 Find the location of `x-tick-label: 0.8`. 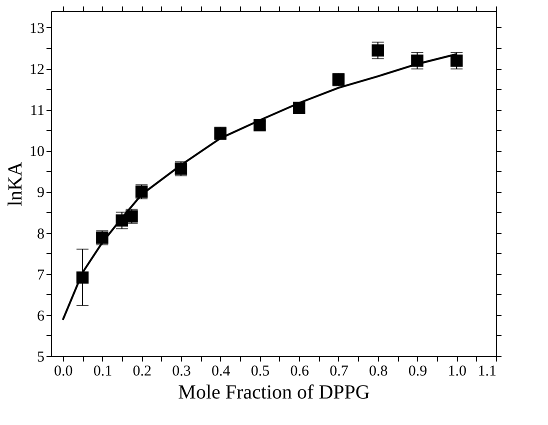

x-tick-label: 0.8 is located at coordinates (378, 372).